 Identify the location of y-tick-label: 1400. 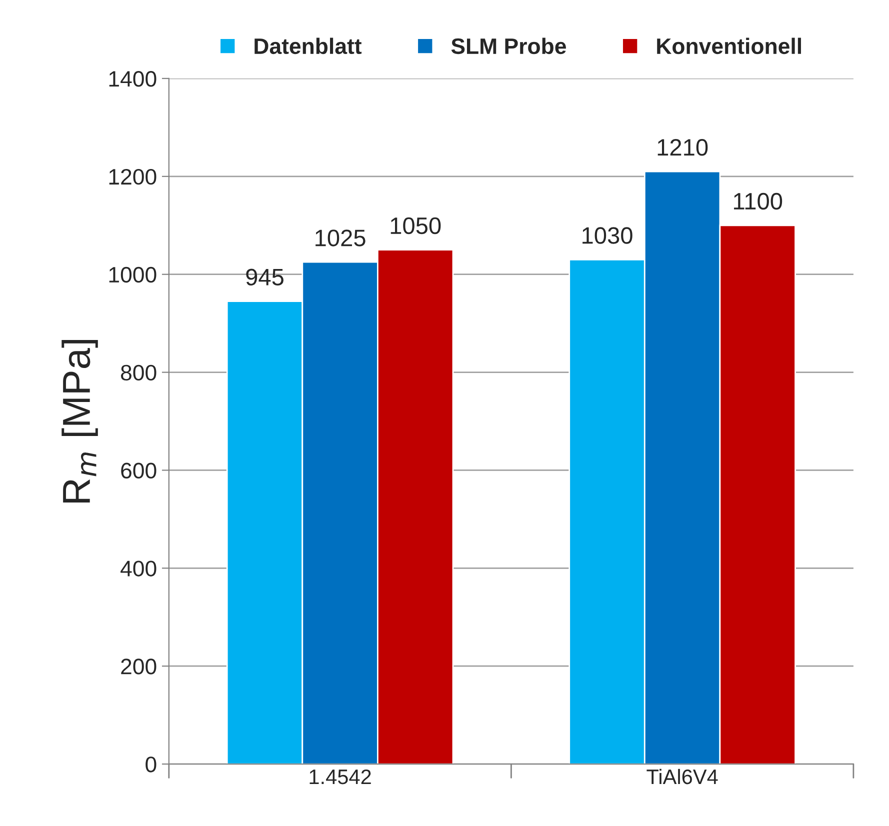
(132, 79).